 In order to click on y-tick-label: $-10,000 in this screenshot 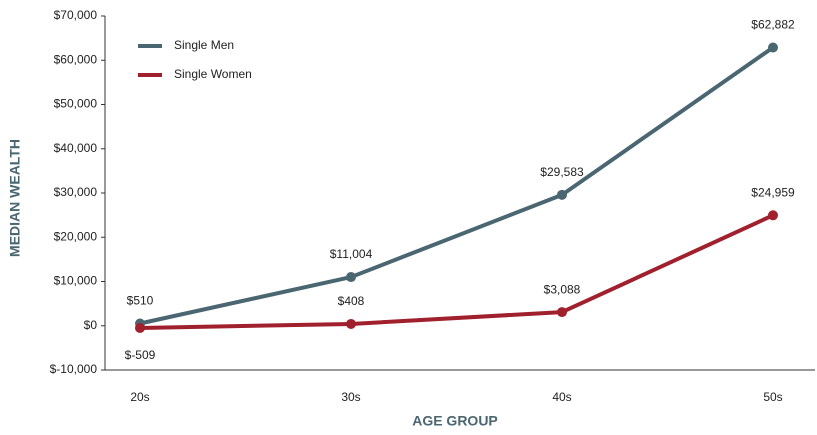, I will do `click(74, 369)`.